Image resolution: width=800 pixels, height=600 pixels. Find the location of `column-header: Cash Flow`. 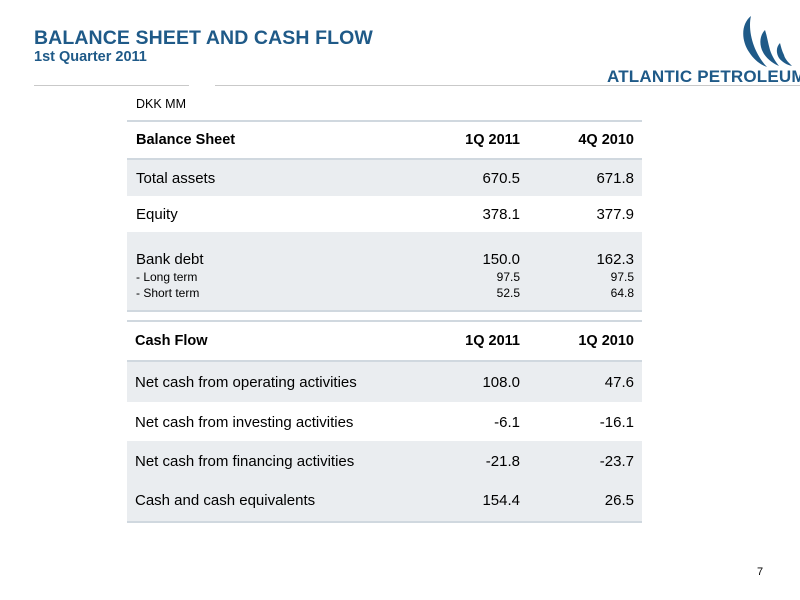

column-header: Cash Flow is located at coordinates (171, 341).